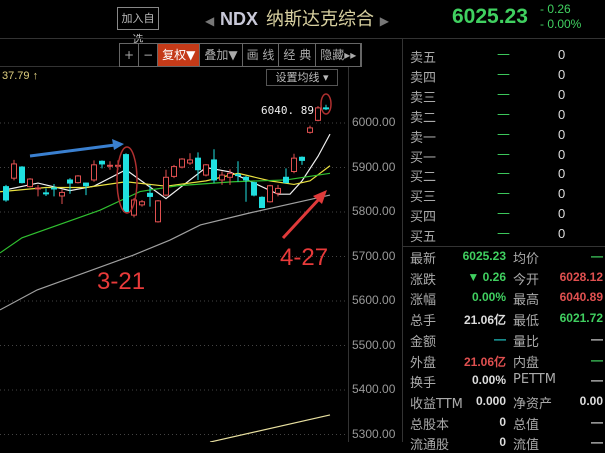 The width and height of the screenshot is (605, 453). I want to click on toolbar-button-6: 隐藏▸▸, so click(339, 55).